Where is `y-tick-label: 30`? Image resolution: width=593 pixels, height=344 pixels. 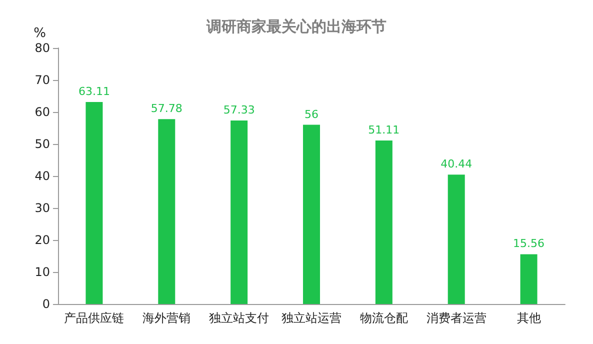 y-tick-label: 30 is located at coordinates (42, 208).